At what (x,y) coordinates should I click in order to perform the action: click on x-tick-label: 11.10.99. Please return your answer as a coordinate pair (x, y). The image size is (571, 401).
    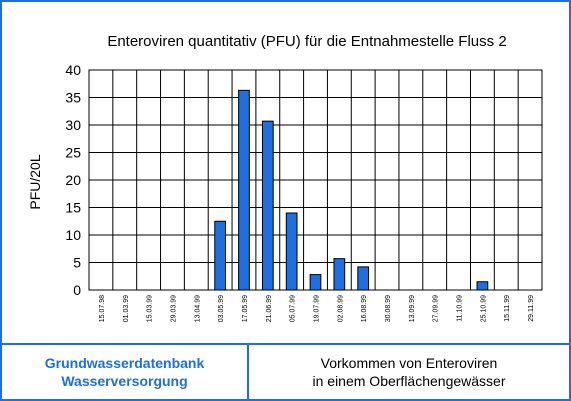
    Looking at the image, I should click on (460, 308).